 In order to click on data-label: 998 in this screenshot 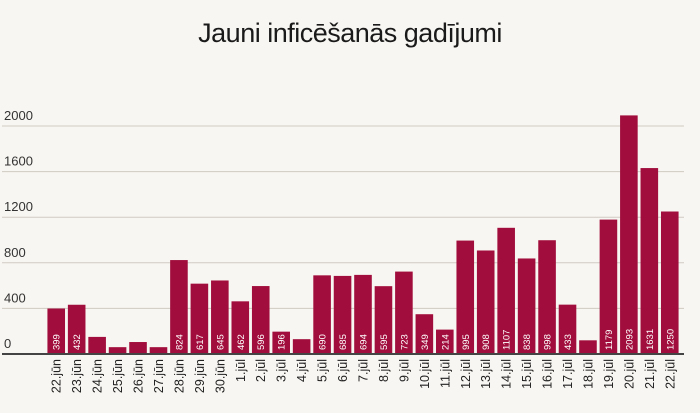, I will do `click(548, 342)`.